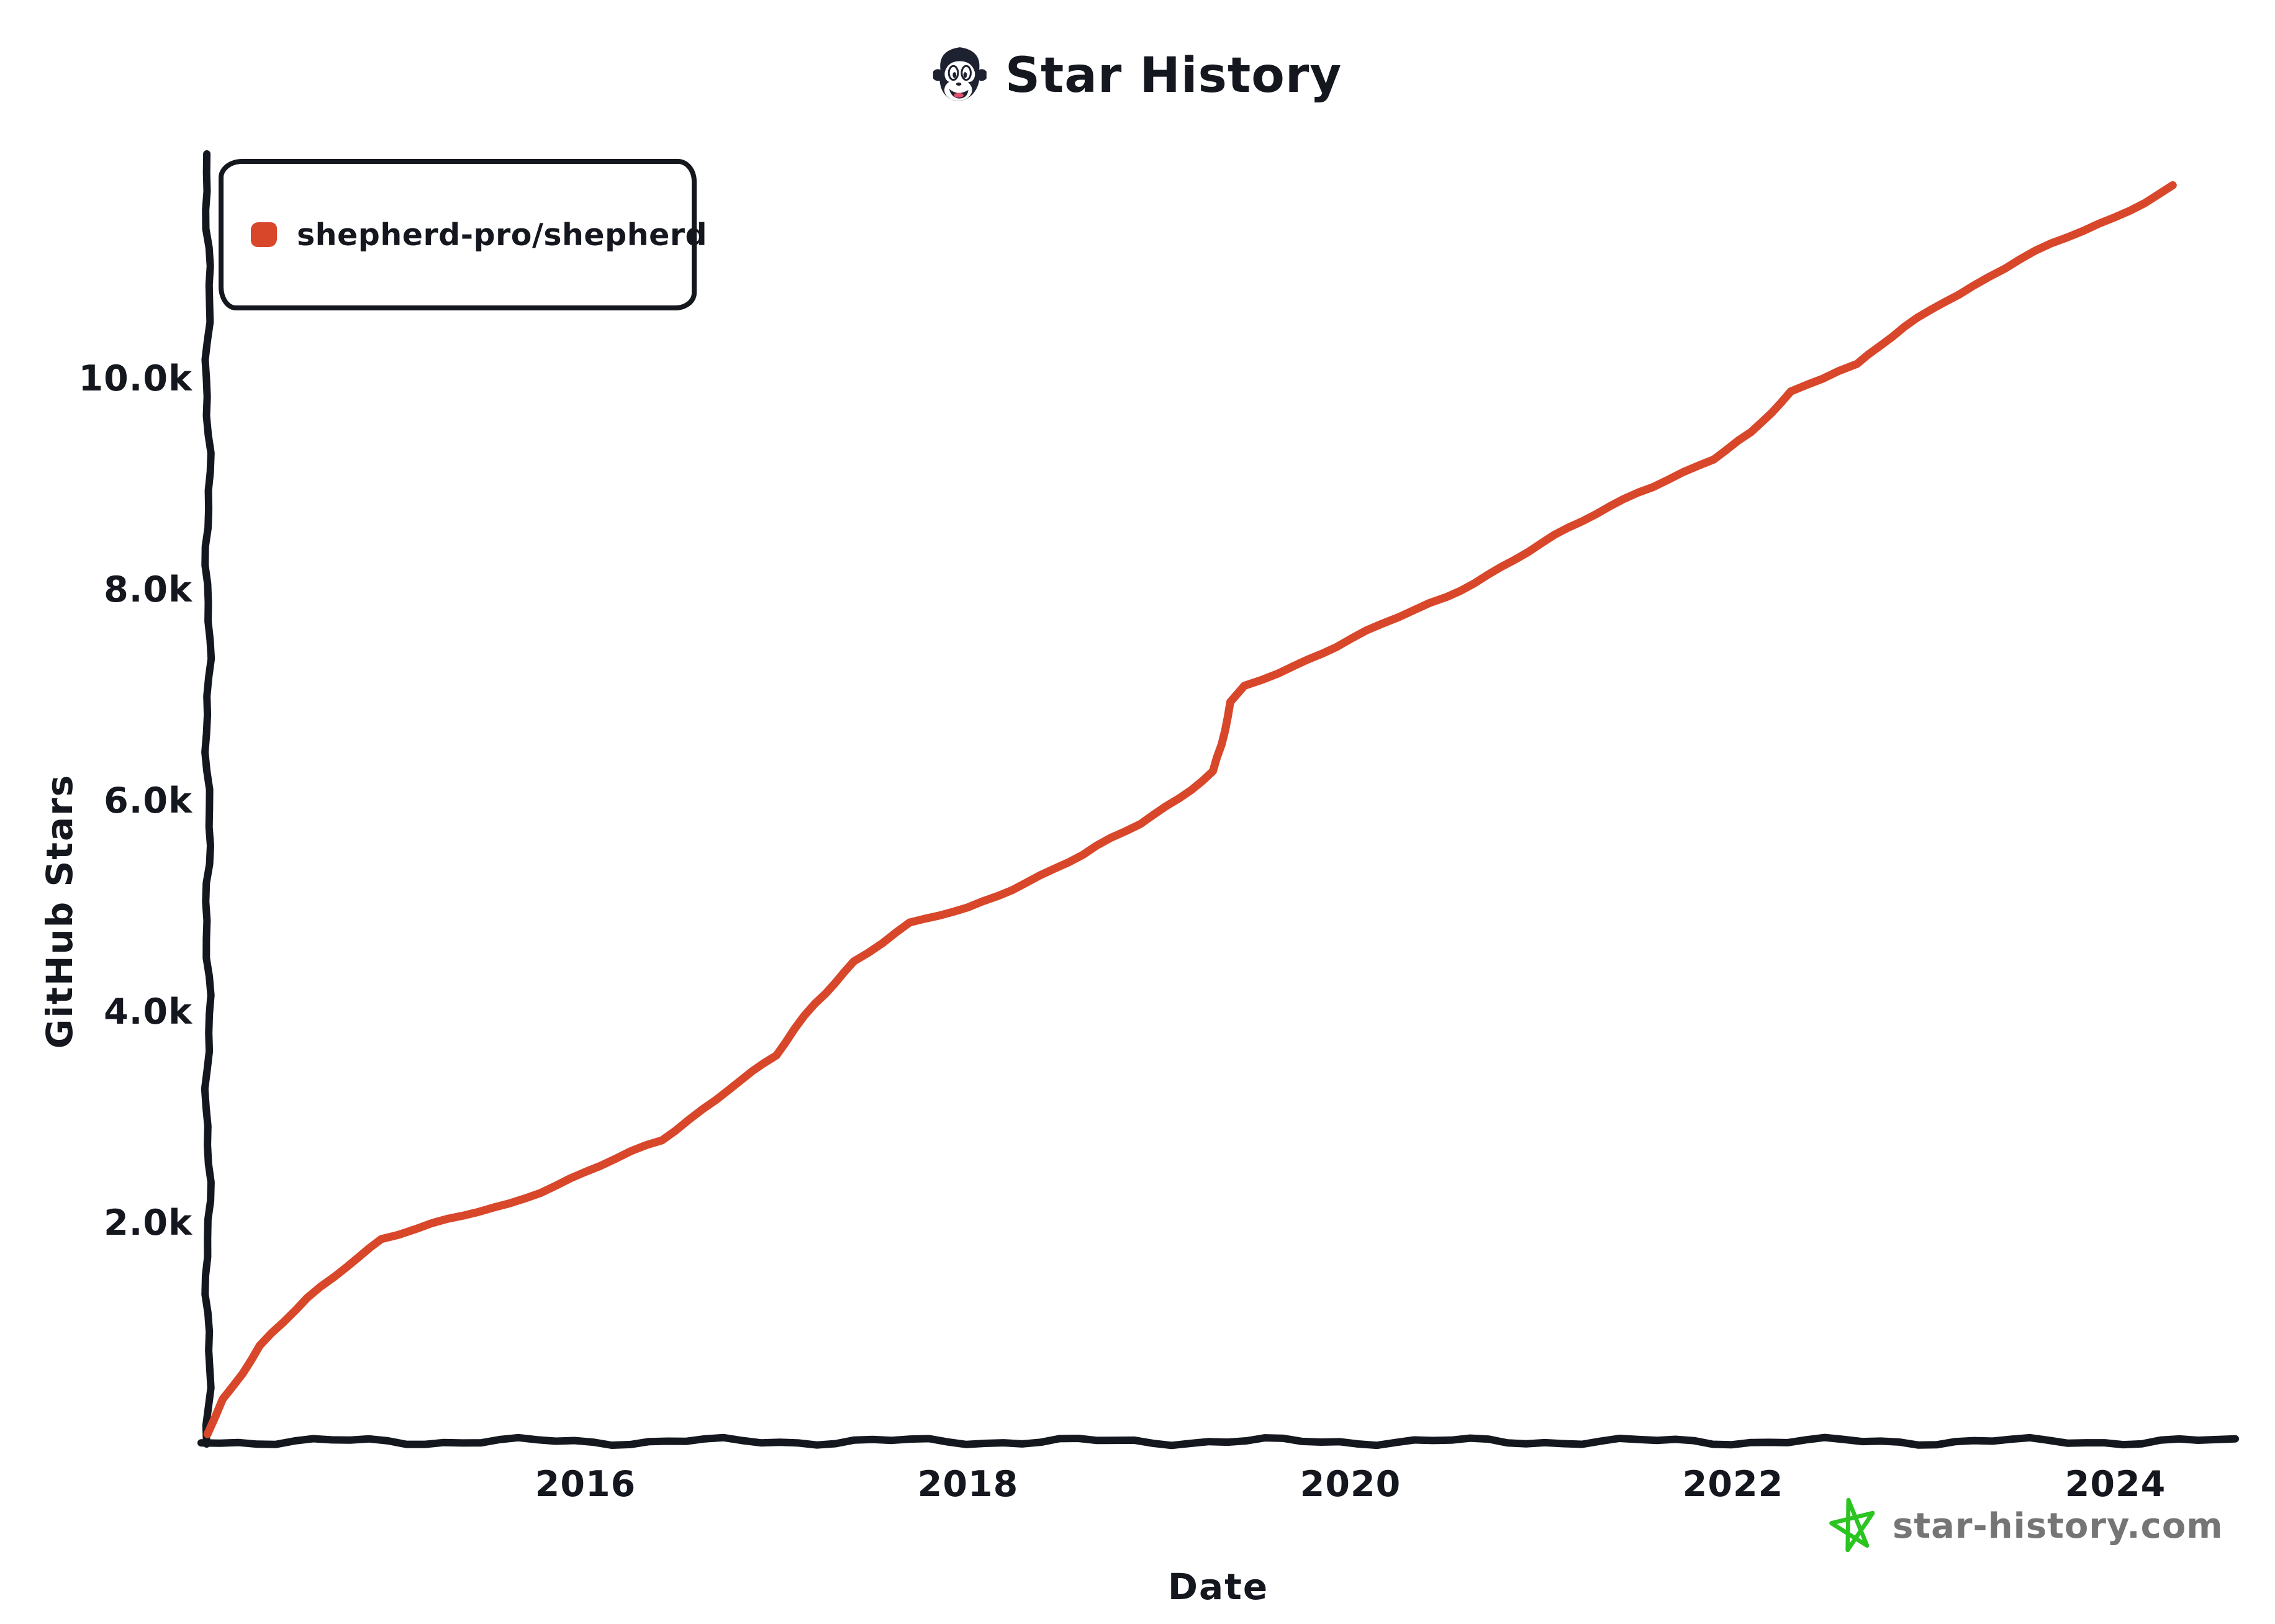  Describe the element at coordinates (1173, 76) in the screenshot. I see `page-title: Star History` at that location.